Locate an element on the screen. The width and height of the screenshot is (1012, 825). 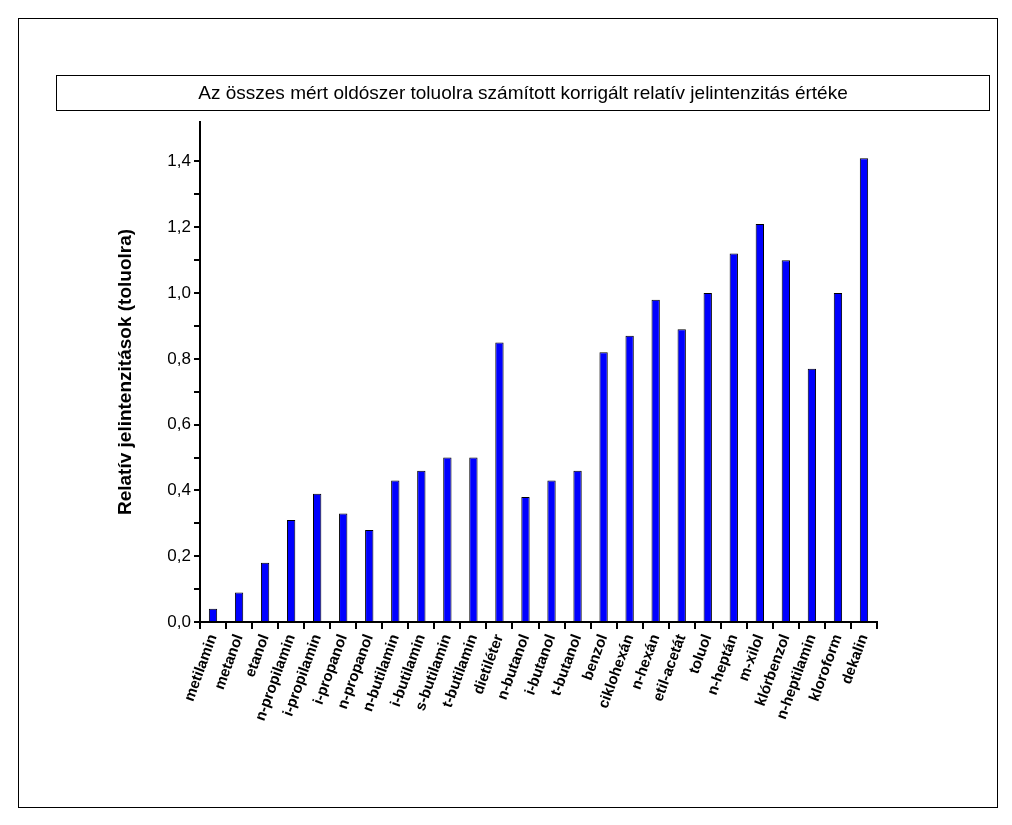
y-tick-label: 1,2 is located at coordinates (179, 226).